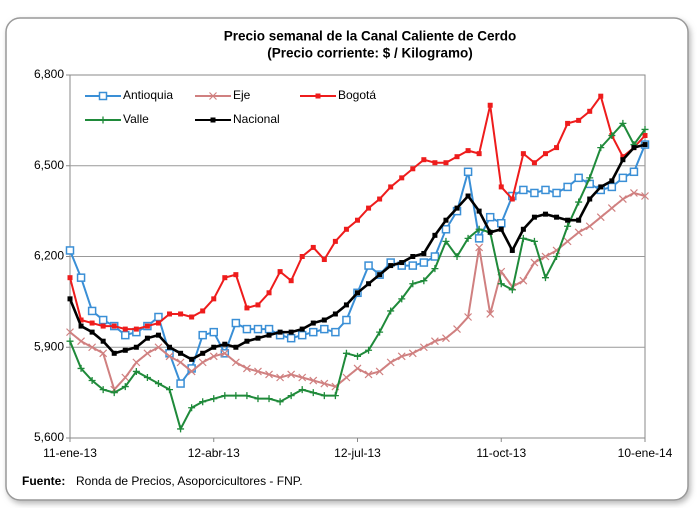 This screenshot has height=513, width=697. What do you see at coordinates (645, 453) in the screenshot?
I see `x-tick-label: 10-ene-14` at bounding box center [645, 453].